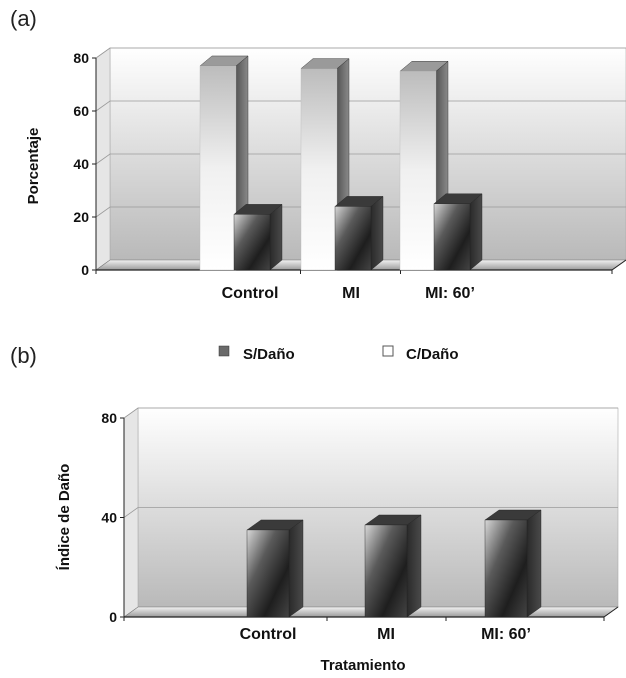 This screenshot has height=678, width=626. Describe the element at coordinates (506, 634) in the screenshot. I see `chart-b-category-label: MI: 60’` at that location.